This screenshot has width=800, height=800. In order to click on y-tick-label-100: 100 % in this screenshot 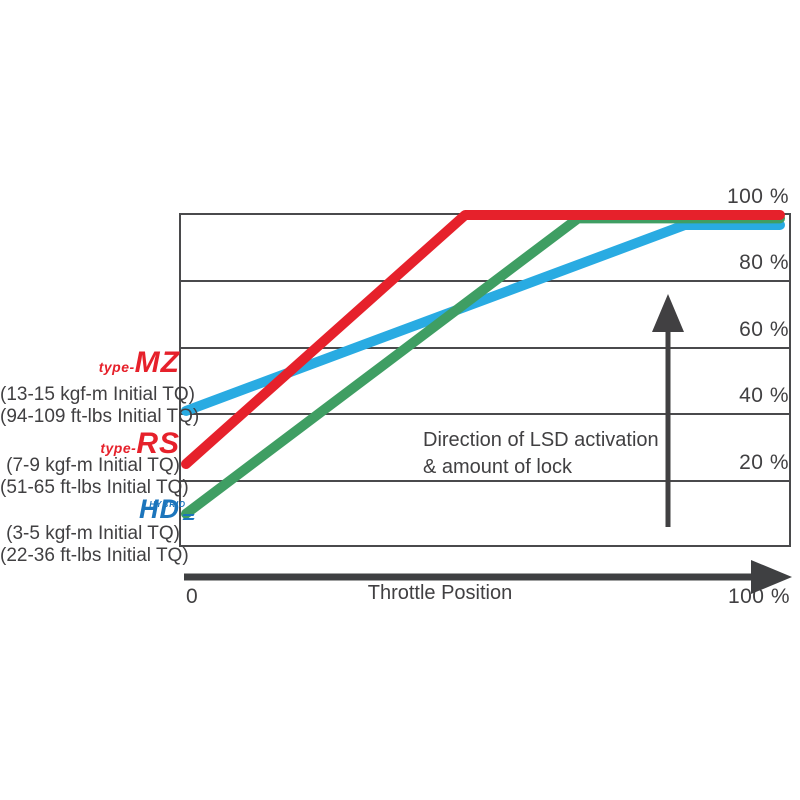, I will do `click(757, 196)`.